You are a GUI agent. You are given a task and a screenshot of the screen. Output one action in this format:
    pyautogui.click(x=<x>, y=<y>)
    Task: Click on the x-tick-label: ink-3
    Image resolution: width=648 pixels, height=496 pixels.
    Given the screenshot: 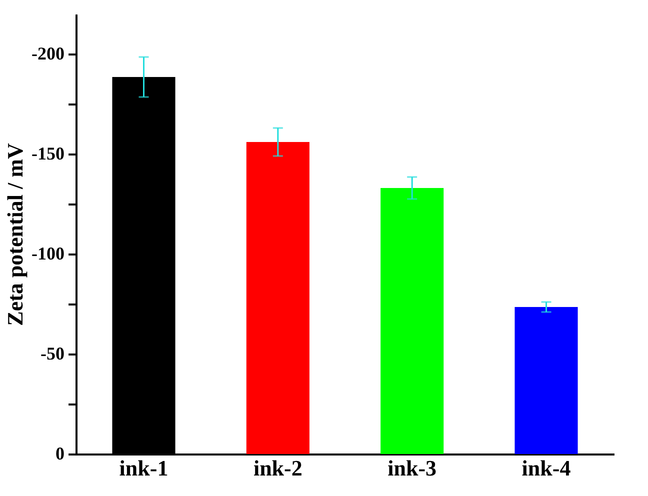 What is the action you would take?
    pyautogui.click(x=412, y=468)
    